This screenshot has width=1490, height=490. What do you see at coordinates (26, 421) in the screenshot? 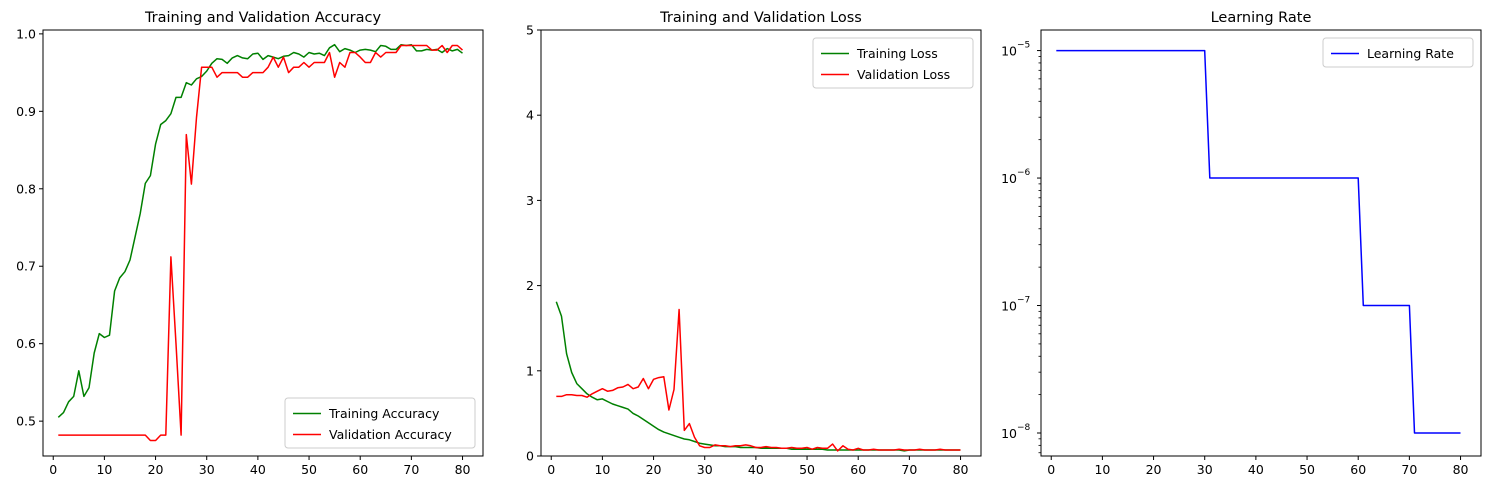
I see `y-tick-label: 0.5` at bounding box center [26, 421].